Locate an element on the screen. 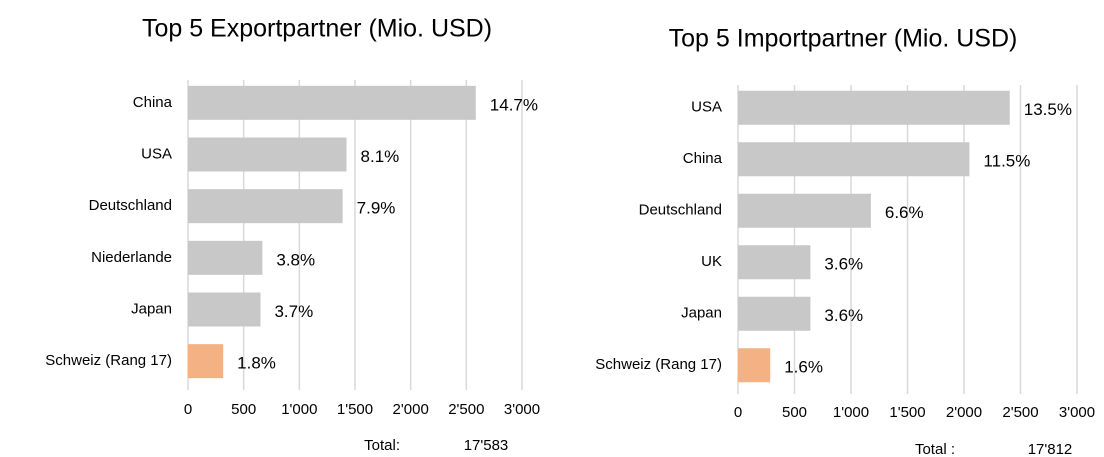 Image resolution: width=1104 pixels, height=457 pixels. data-label: 8.1% is located at coordinates (380, 156).